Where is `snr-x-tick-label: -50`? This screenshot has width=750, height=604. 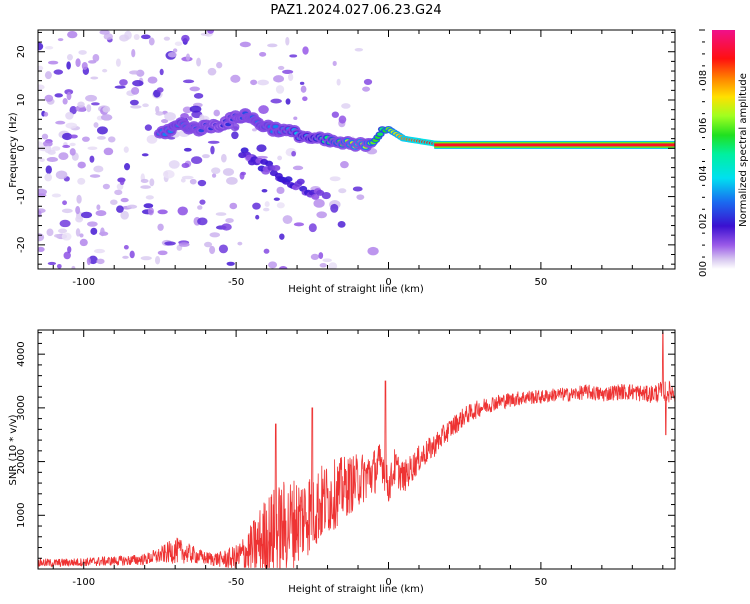
snr-x-tick-label: -50 is located at coordinates (236, 582).